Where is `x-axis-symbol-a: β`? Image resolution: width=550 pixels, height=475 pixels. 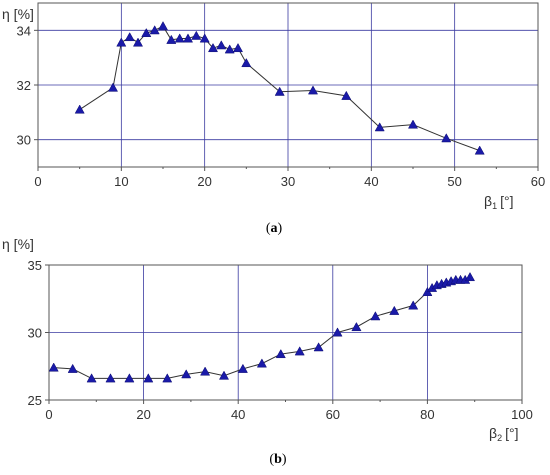
x-axis-symbol-a: β is located at coordinates (488, 201).